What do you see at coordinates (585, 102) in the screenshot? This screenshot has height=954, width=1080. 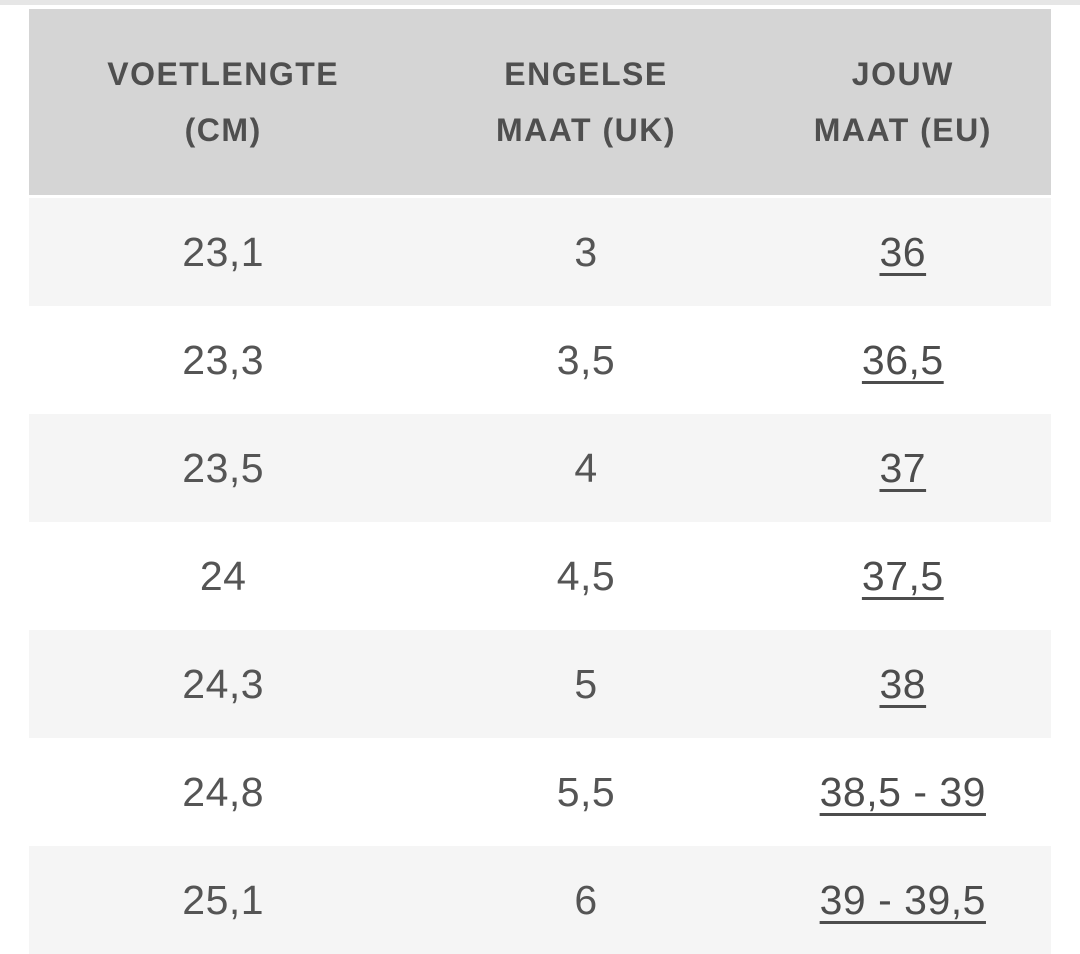 I see `column-header-uk-size: ENGELSE MAAT (UK)` at bounding box center [585, 102].